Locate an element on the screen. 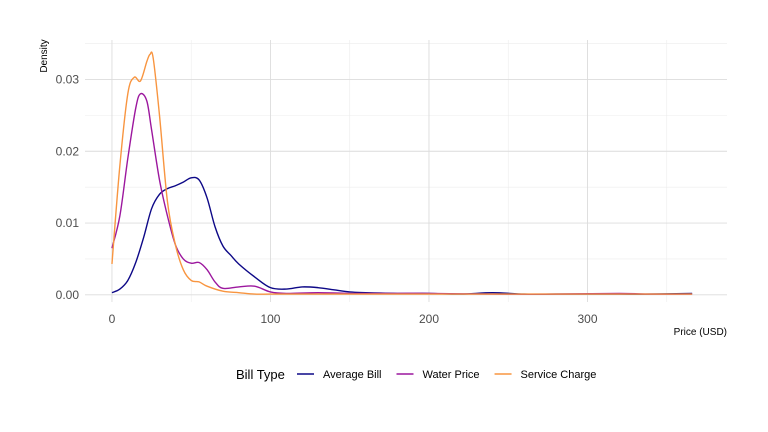 This screenshot has height=432, width=768. y-tick-label: 0.02 is located at coordinates (68, 151).